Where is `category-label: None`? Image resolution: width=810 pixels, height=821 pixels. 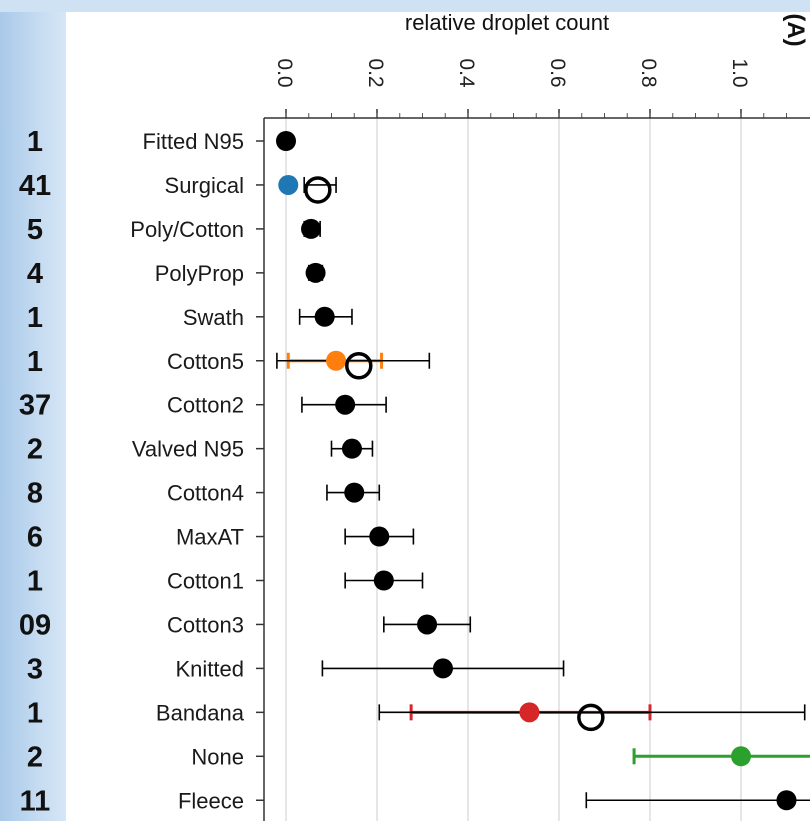
category-label: None is located at coordinates (217, 756).